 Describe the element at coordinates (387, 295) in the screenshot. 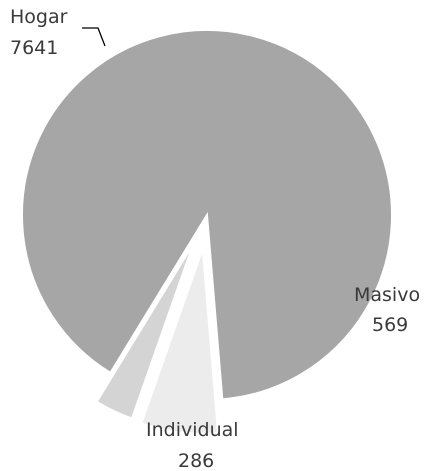

I see `masivo-label: Masivo` at that location.